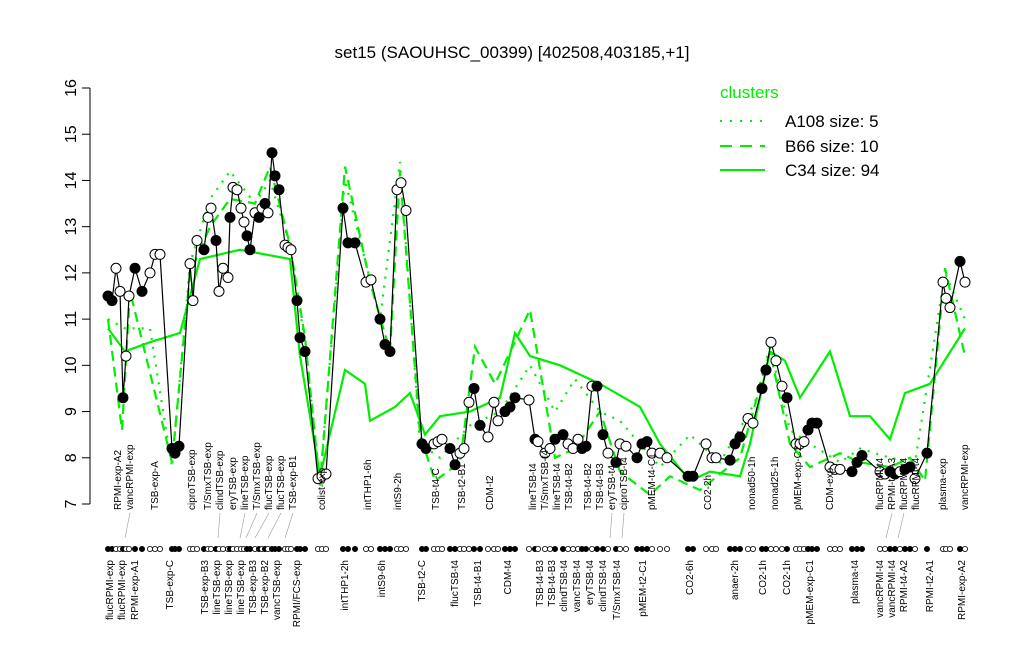 Image resolution: width=1024 pixels, height=645 pixels. What do you see at coordinates (155, 485) in the screenshot?
I see `top-sample-label: TSB-exp-A` at bounding box center [155, 485].